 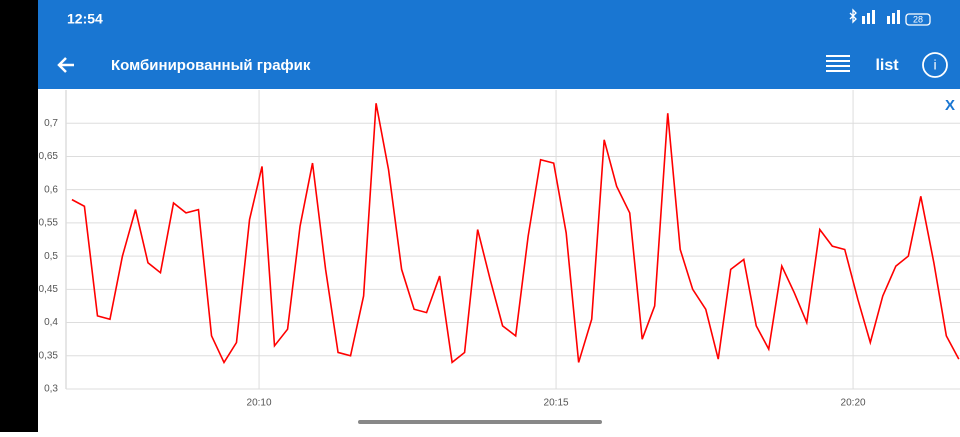 What do you see at coordinates (890, 17) in the screenshot?
I see `status-icons` at bounding box center [890, 17].